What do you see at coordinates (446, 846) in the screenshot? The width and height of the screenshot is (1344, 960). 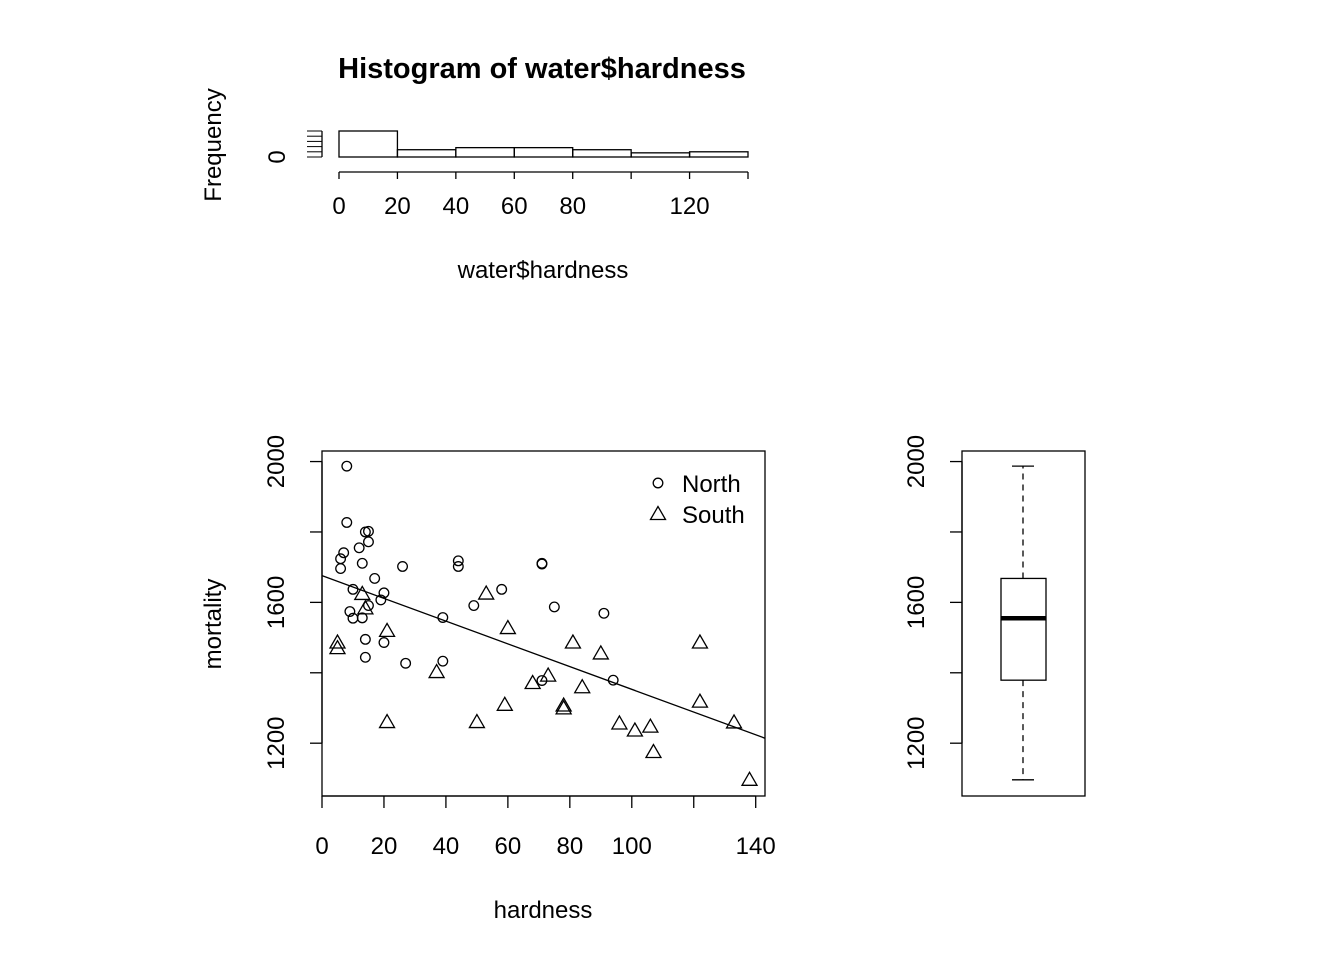 I see `scatter-x-tick-label: 40` at bounding box center [446, 846].